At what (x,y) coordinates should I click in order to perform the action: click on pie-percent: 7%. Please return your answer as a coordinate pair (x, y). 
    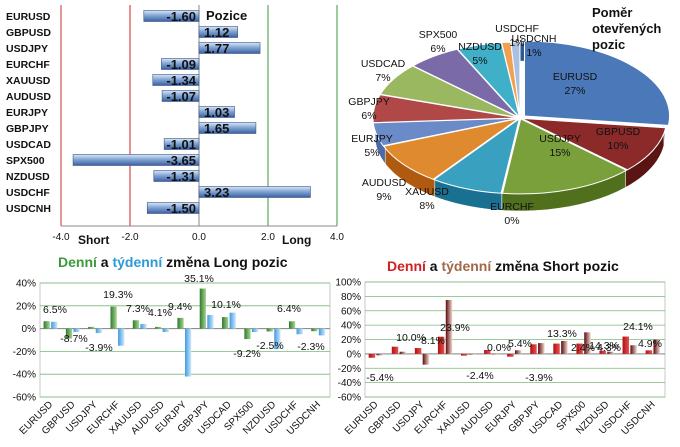
    Looking at the image, I should click on (382, 78).